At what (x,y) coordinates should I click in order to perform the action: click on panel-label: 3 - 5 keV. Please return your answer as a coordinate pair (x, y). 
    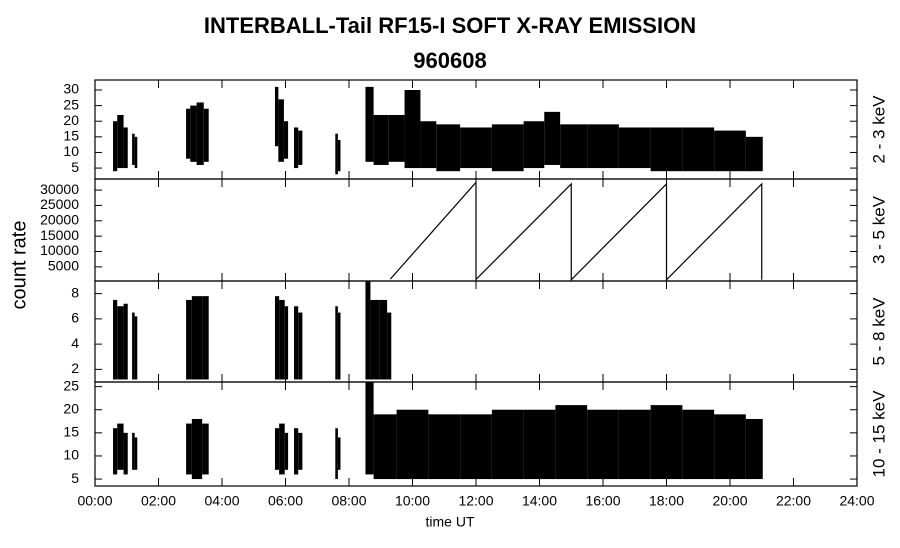
    Looking at the image, I should click on (878, 229).